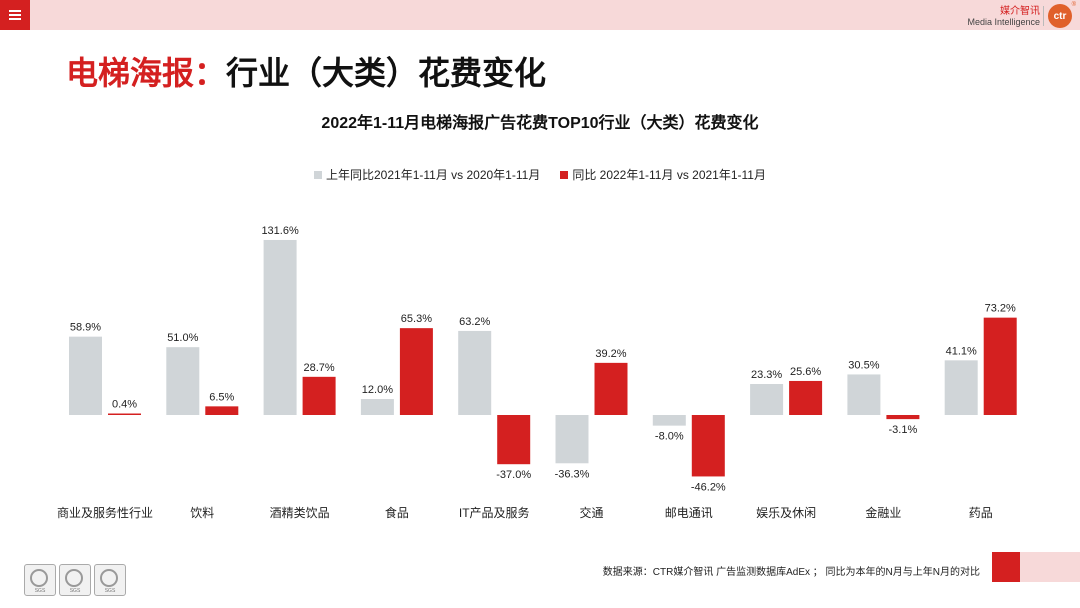 Image resolution: width=1080 pixels, height=608 pixels. What do you see at coordinates (146, 73) in the screenshot?
I see `page-title-highlight: 电梯海报：` at bounding box center [146, 73].